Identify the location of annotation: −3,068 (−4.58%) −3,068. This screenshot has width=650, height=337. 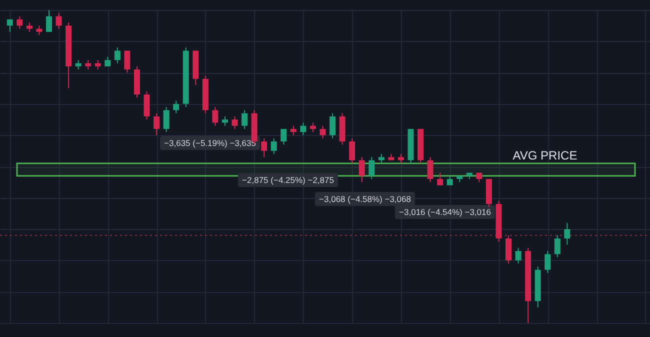
(365, 199).